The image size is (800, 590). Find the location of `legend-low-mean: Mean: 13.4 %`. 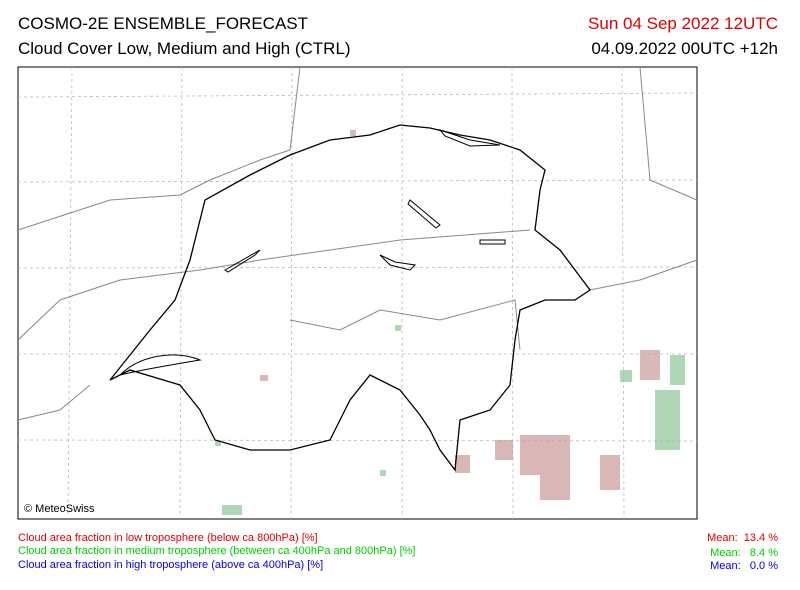

legend-low-mean: Mean: 13.4 % is located at coordinates (742, 538).